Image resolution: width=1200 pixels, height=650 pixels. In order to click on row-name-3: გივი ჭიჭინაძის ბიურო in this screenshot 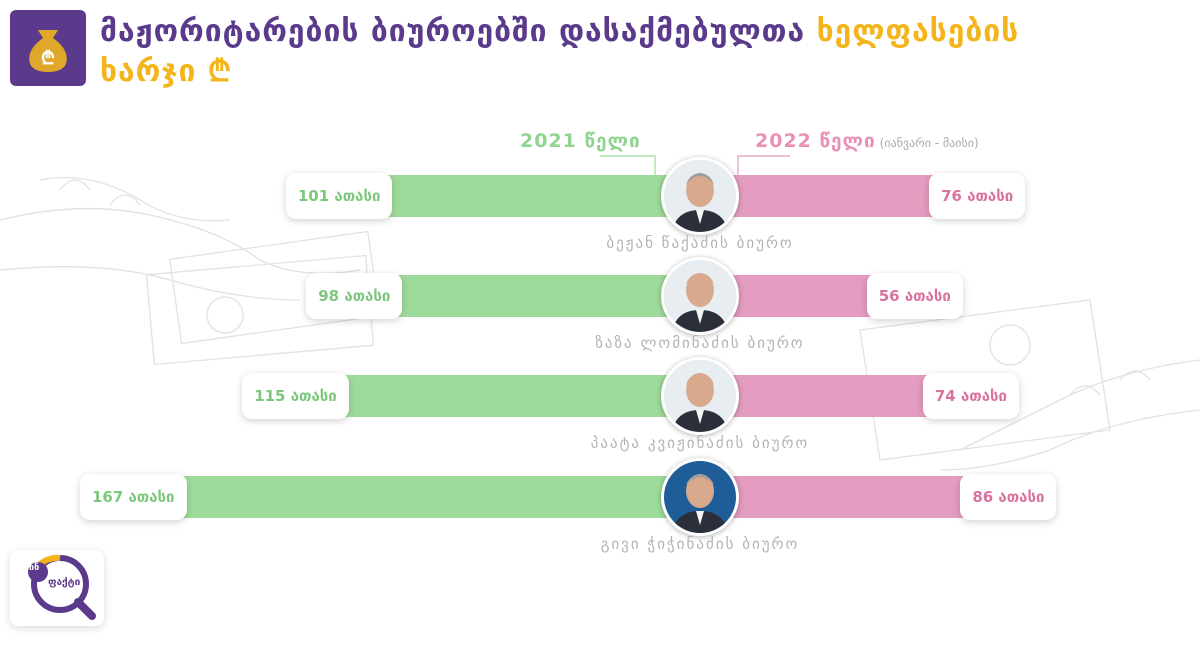, I will do `click(700, 544)`.